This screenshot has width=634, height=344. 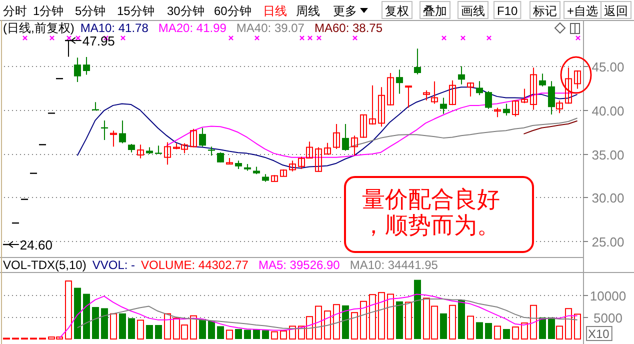 What do you see at coordinates (135, 11) in the screenshot?
I see `text: 15分钟` at bounding box center [135, 11].